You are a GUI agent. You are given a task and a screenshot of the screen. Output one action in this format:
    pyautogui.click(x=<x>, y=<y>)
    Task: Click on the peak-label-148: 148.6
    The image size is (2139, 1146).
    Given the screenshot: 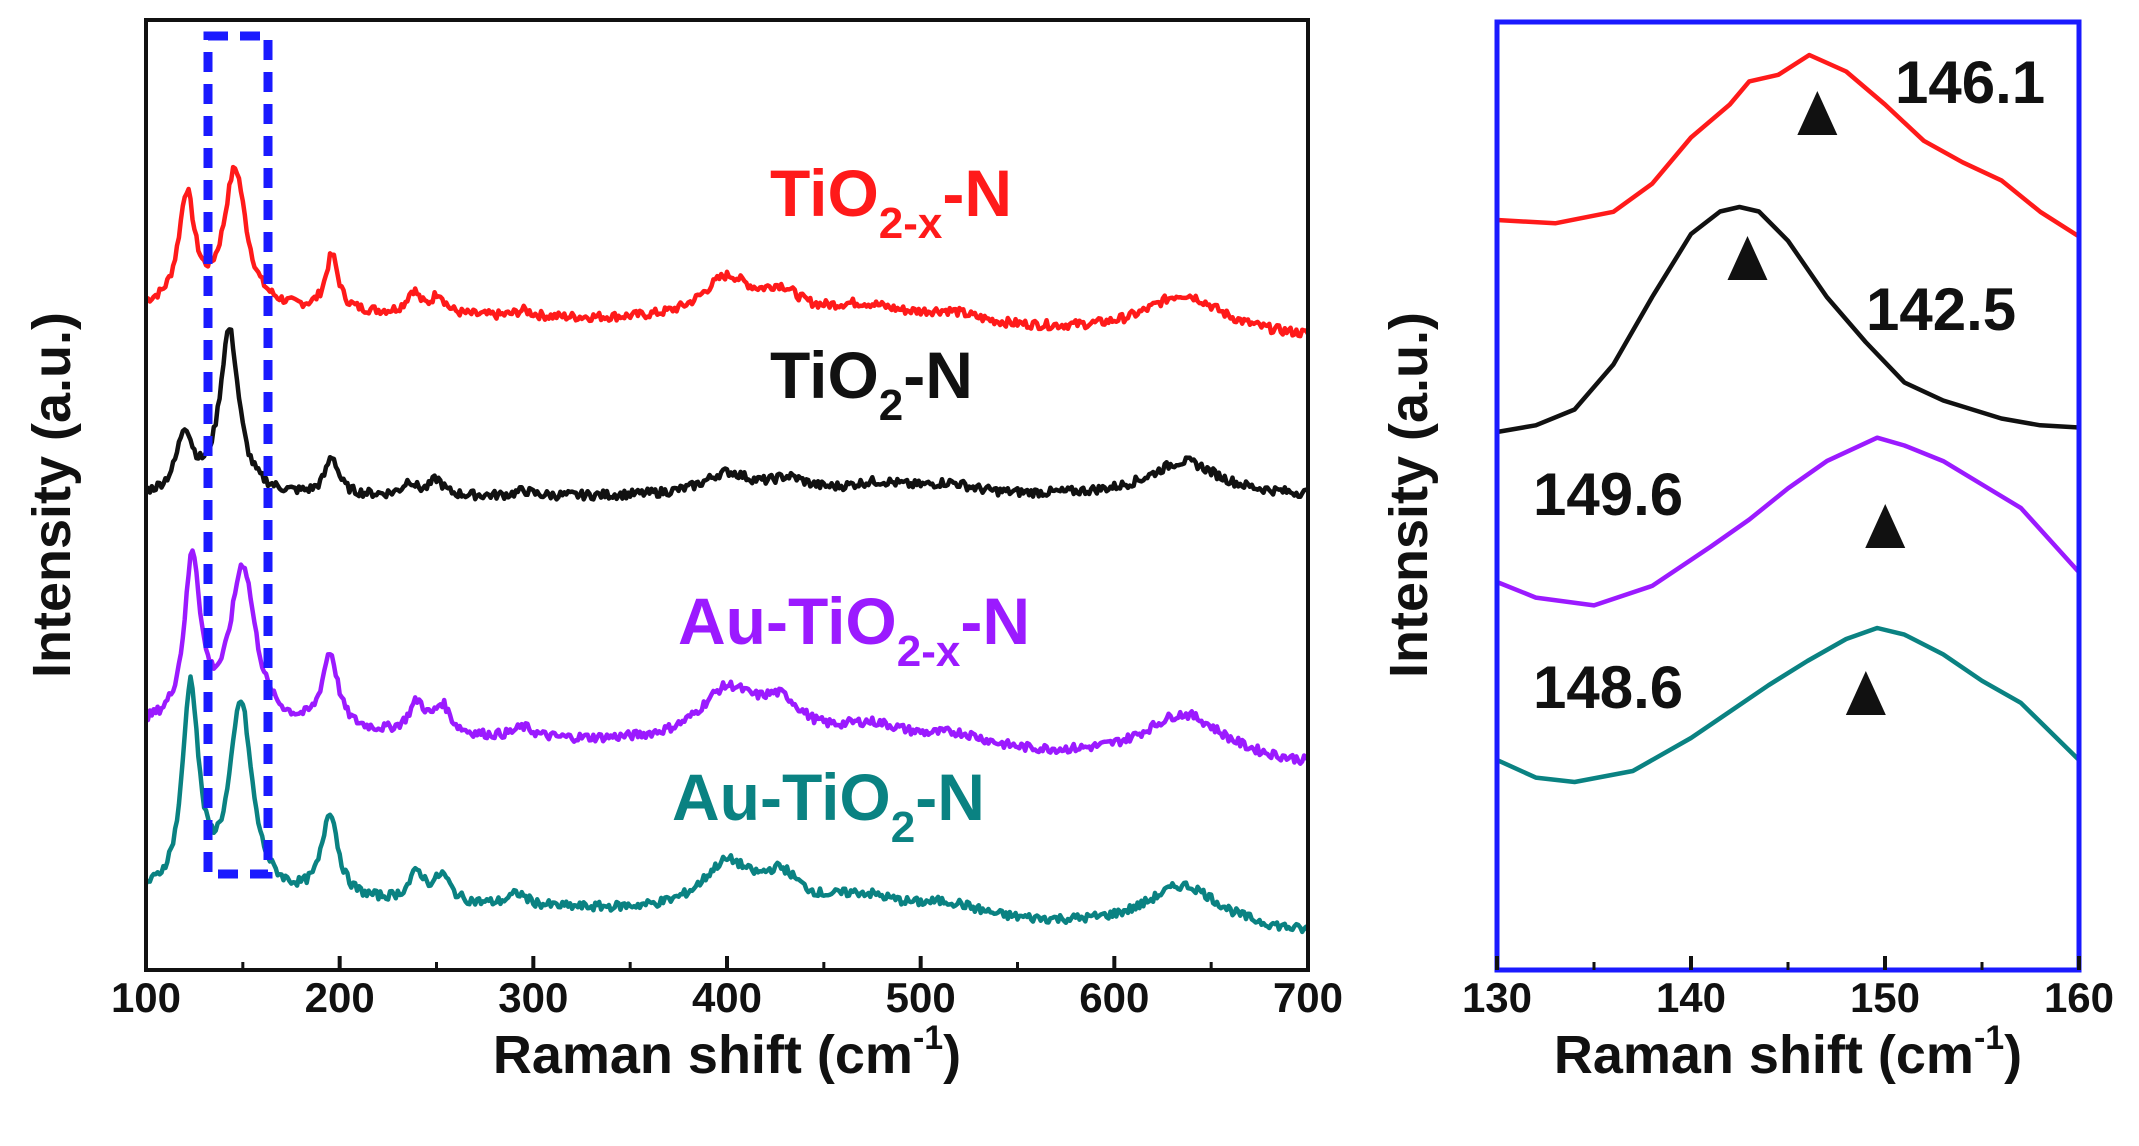 What is the action you would take?
    pyautogui.click(x=1608, y=687)
    